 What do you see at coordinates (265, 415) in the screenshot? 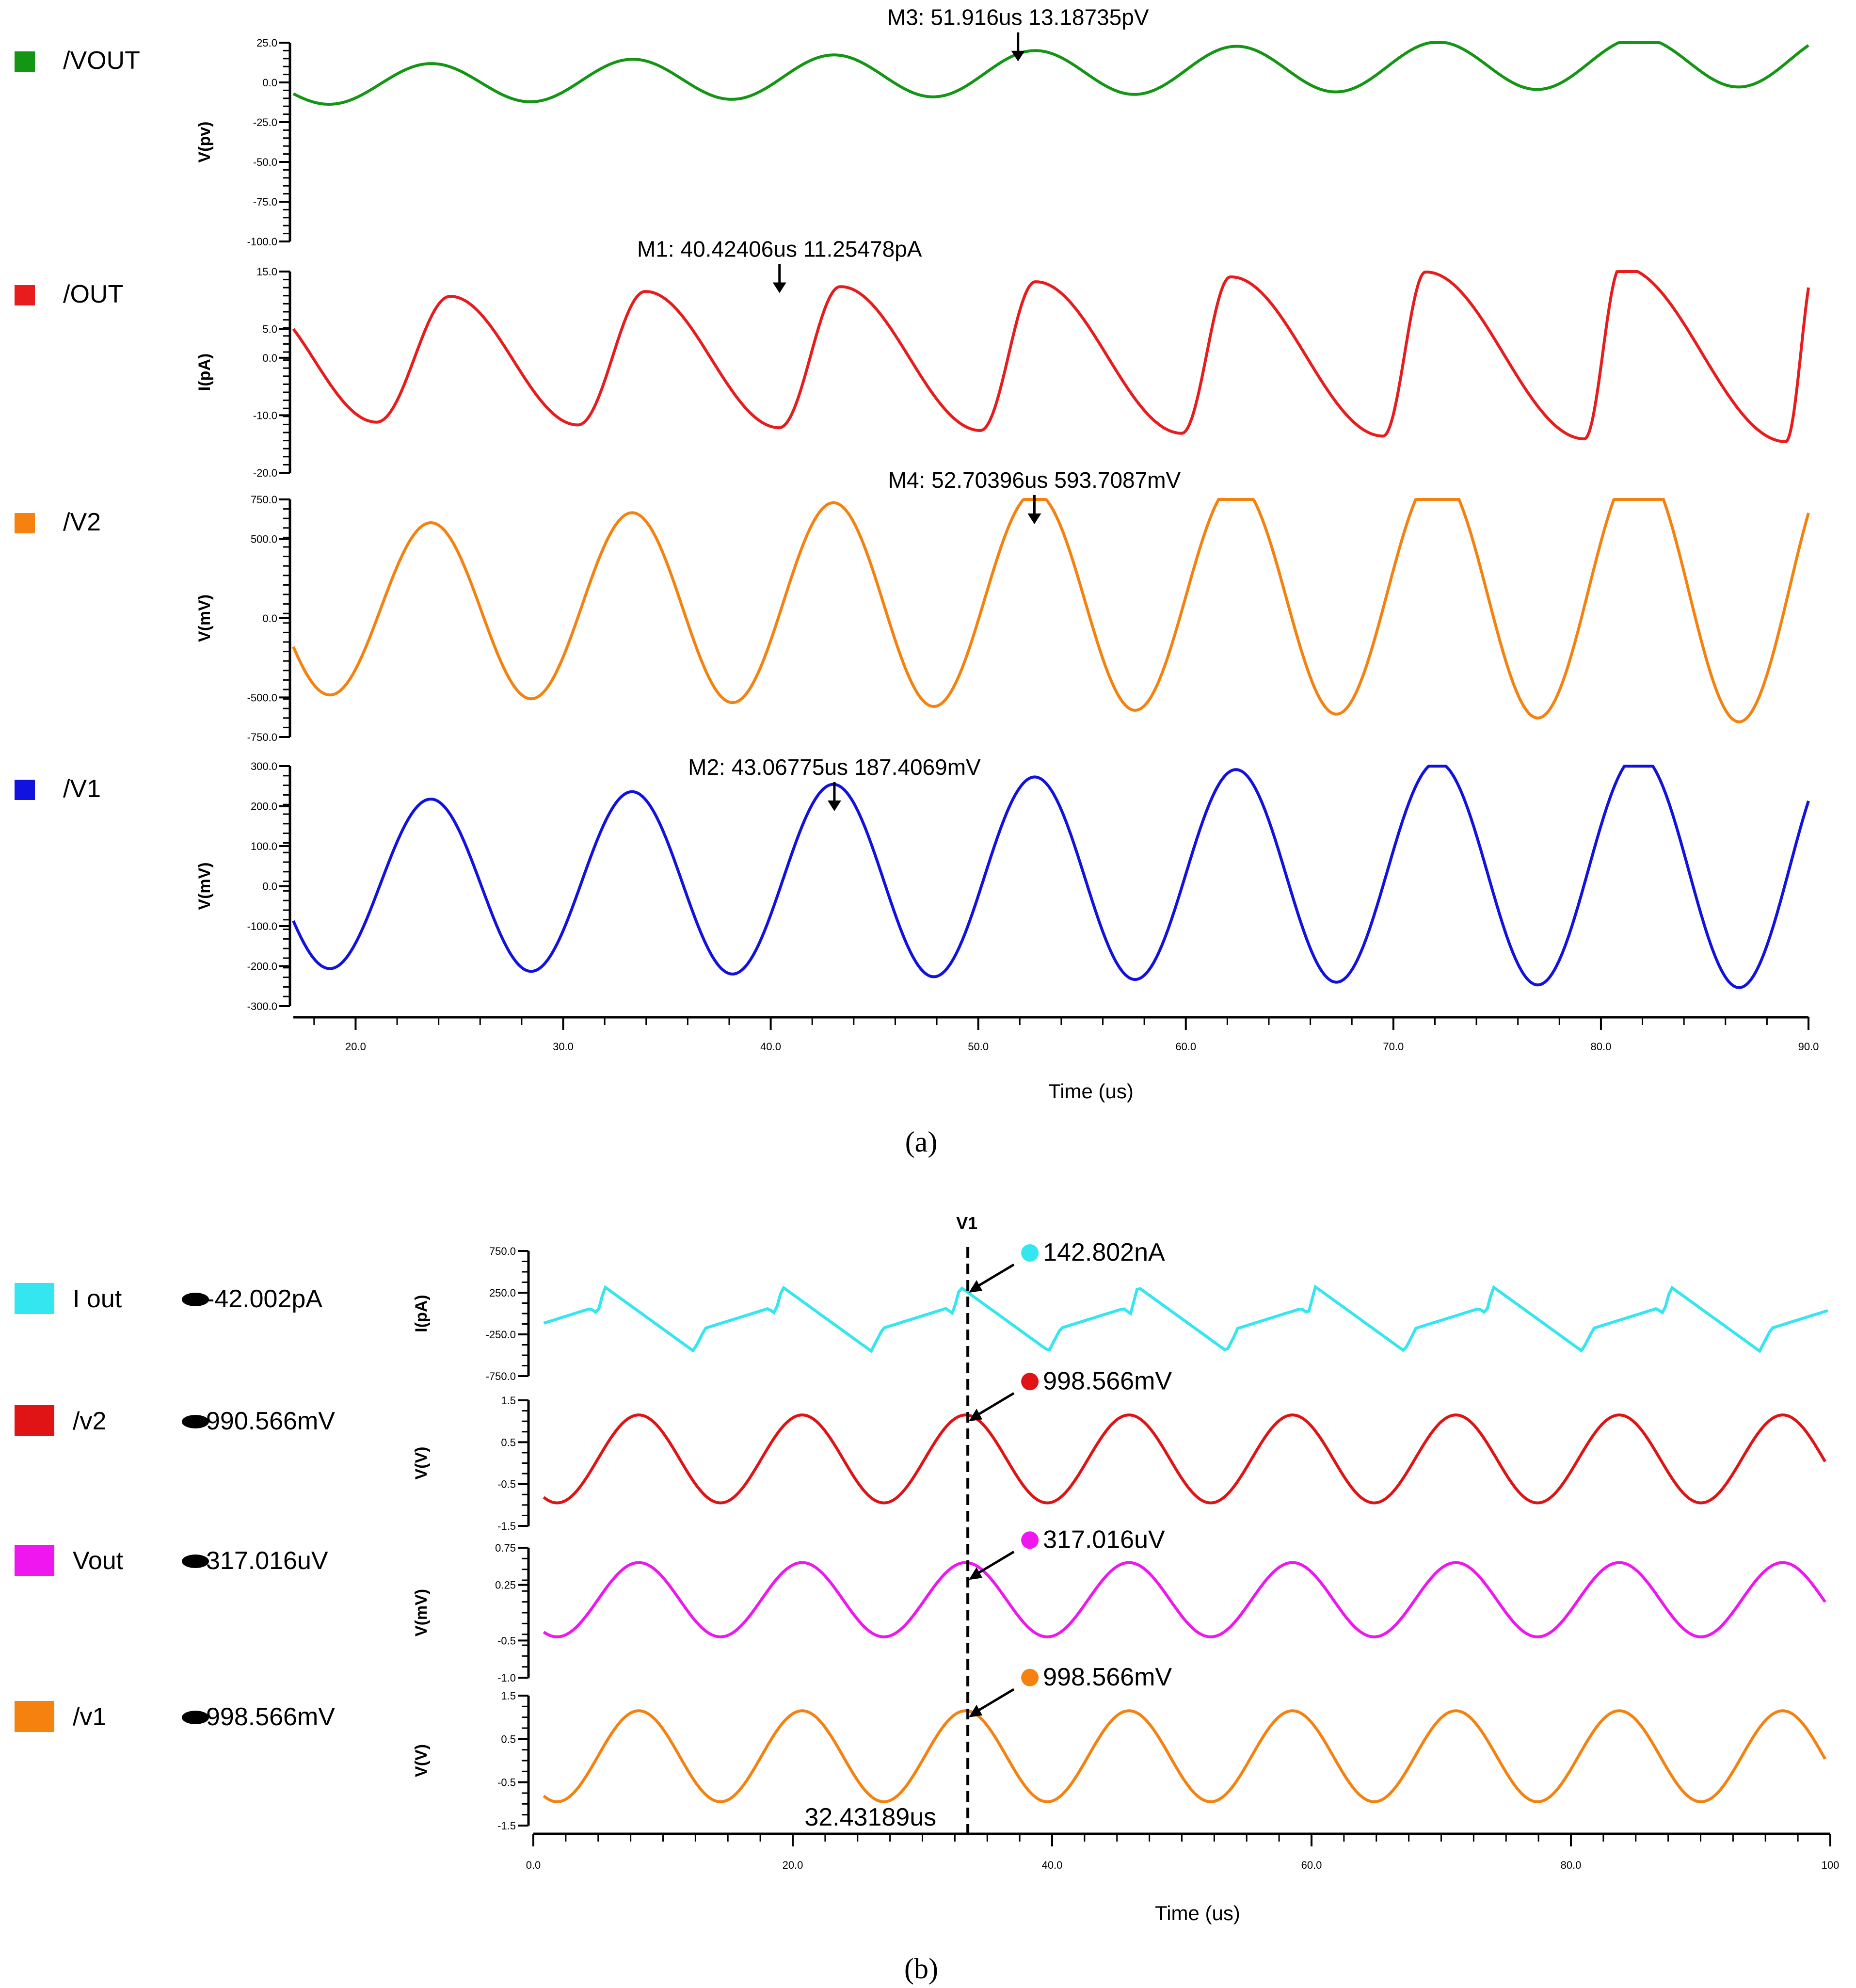
I see `y-tick-label: -10.0` at bounding box center [265, 415].